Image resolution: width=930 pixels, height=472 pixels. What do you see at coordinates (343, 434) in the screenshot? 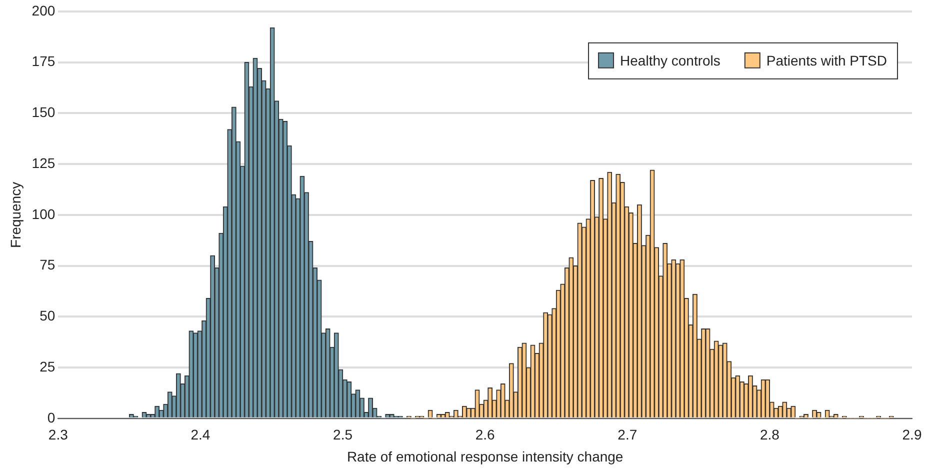
I see `x-tick-label: 2.5` at bounding box center [343, 434].